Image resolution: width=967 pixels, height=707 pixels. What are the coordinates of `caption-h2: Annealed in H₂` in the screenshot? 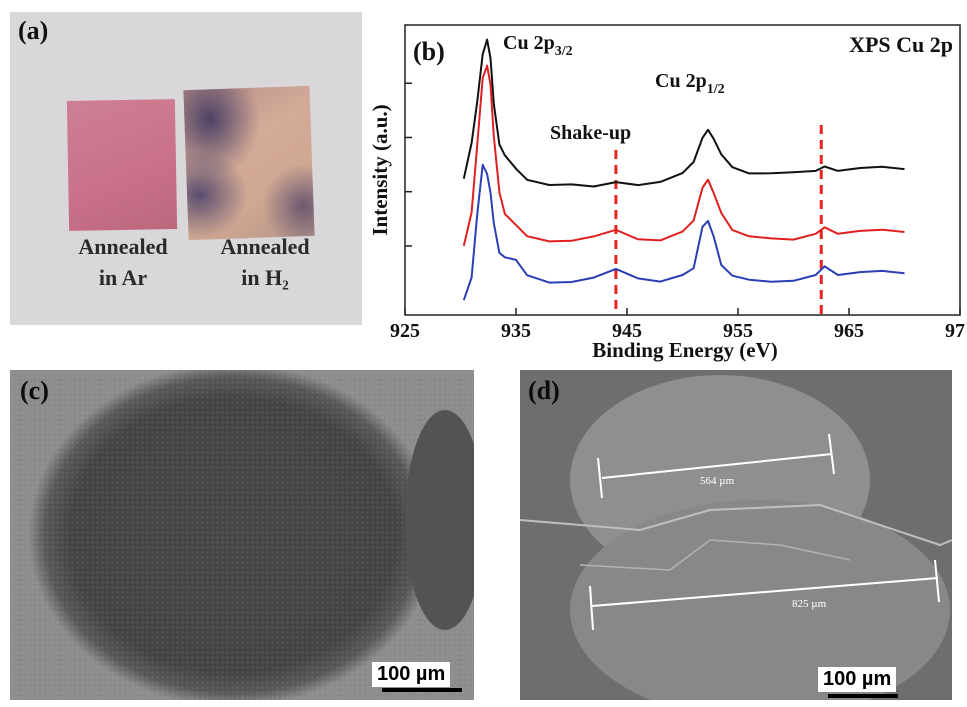 It's located at (265, 263).